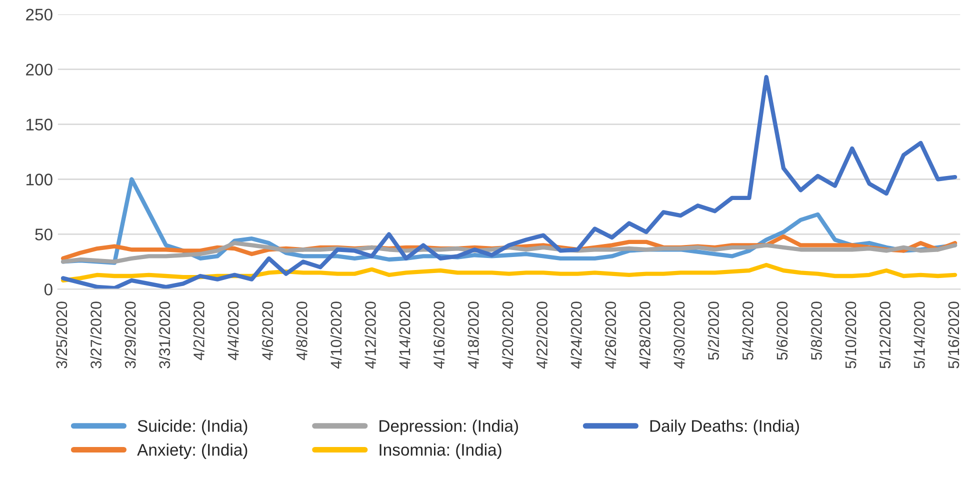 The image size is (965, 478). I want to click on x-tick-label: 5/12/2020, so click(885, 335).